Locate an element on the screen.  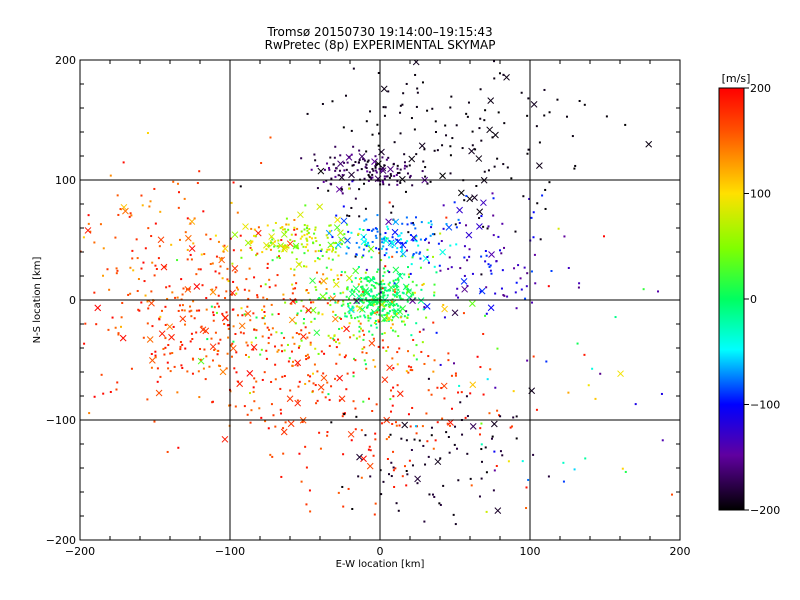
x-tick-label: 200 is located at coordinates (680, 551).